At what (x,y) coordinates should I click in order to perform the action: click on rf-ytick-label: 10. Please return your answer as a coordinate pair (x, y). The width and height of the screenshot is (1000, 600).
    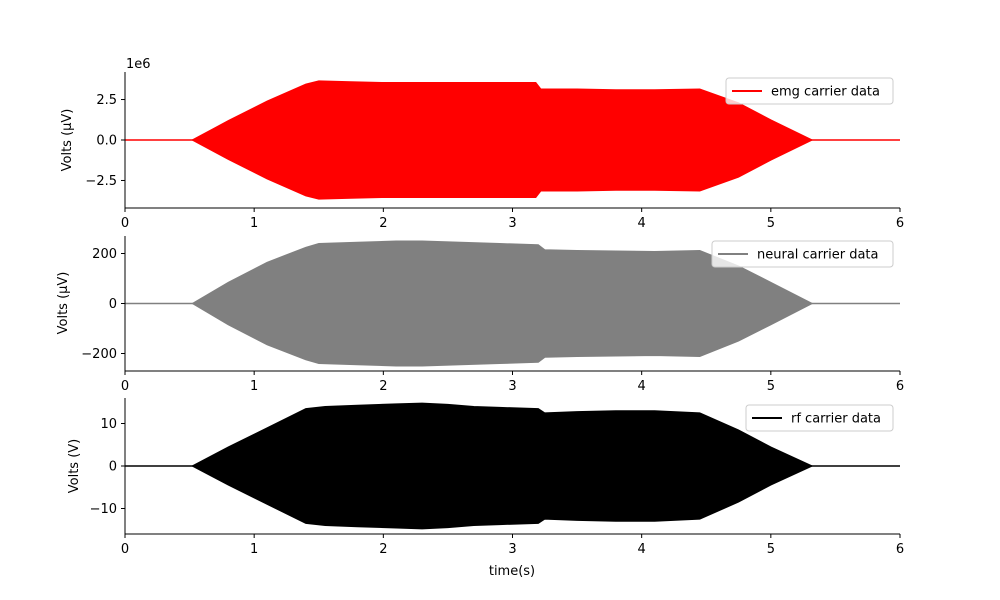
    Looking at the image, I should click on (108, 424).